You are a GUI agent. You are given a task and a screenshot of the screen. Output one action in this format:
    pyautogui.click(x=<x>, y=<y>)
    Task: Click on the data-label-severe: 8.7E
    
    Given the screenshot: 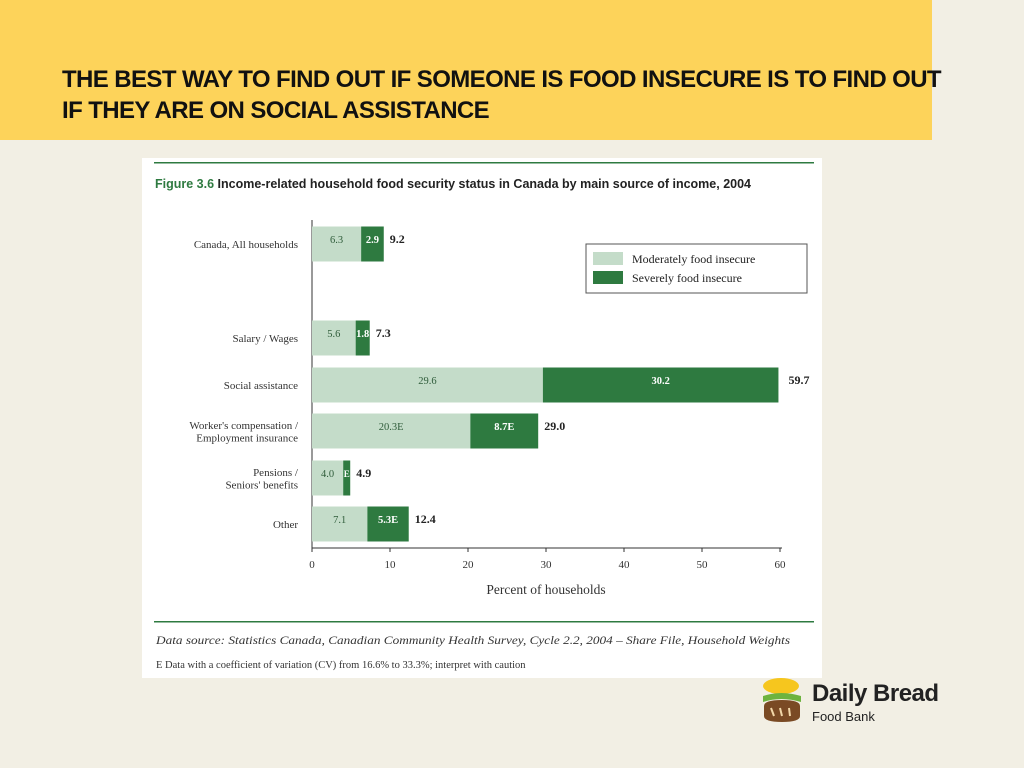 What is the action you would take?
    pyautogui.click(x=504, y=427)
    